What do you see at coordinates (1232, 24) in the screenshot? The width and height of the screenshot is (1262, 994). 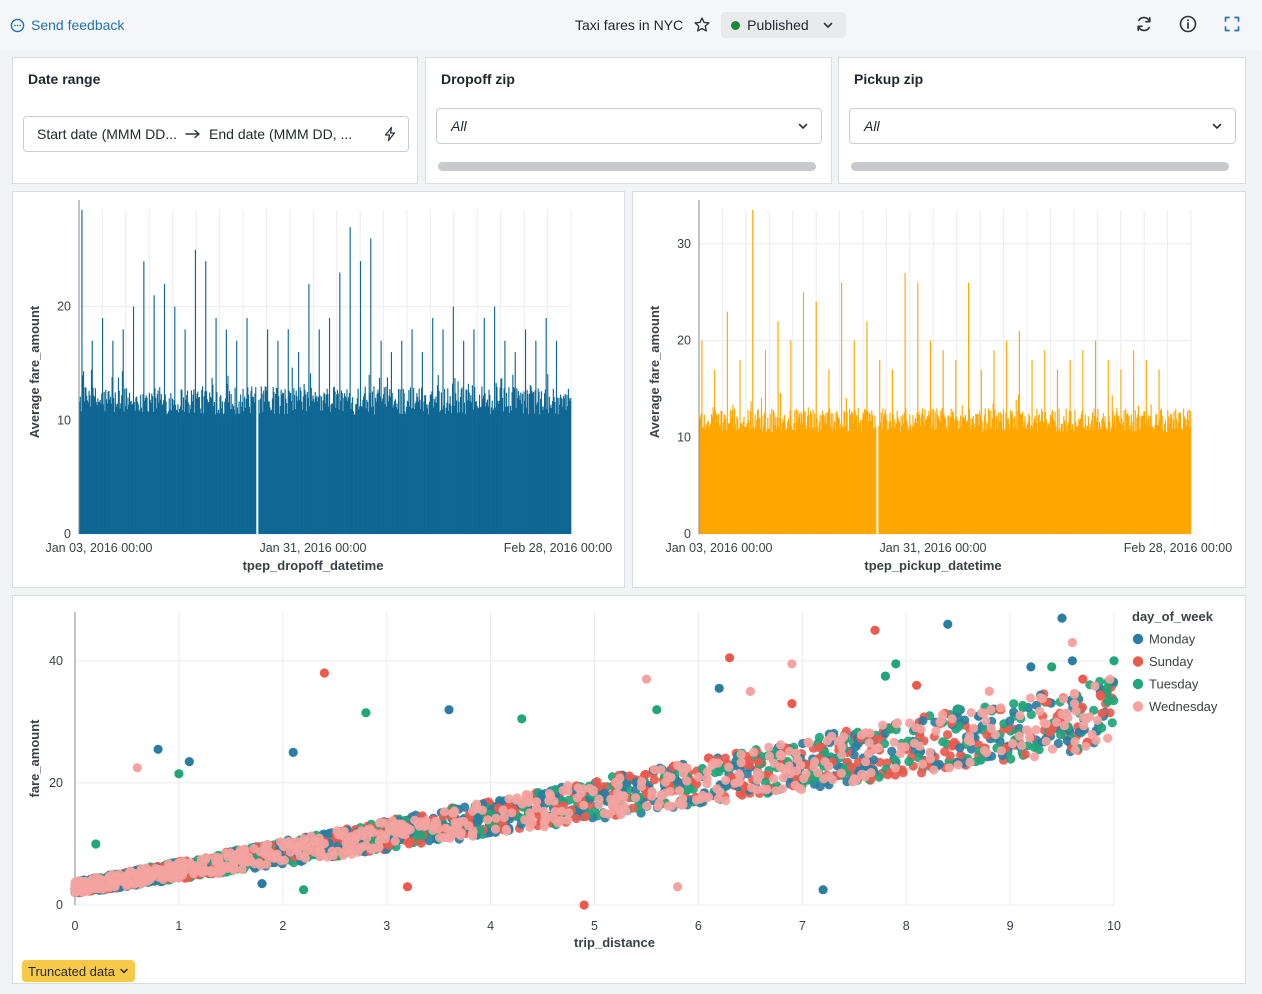 I see `fullscreen-icon` at bounding box center [1232, 24].